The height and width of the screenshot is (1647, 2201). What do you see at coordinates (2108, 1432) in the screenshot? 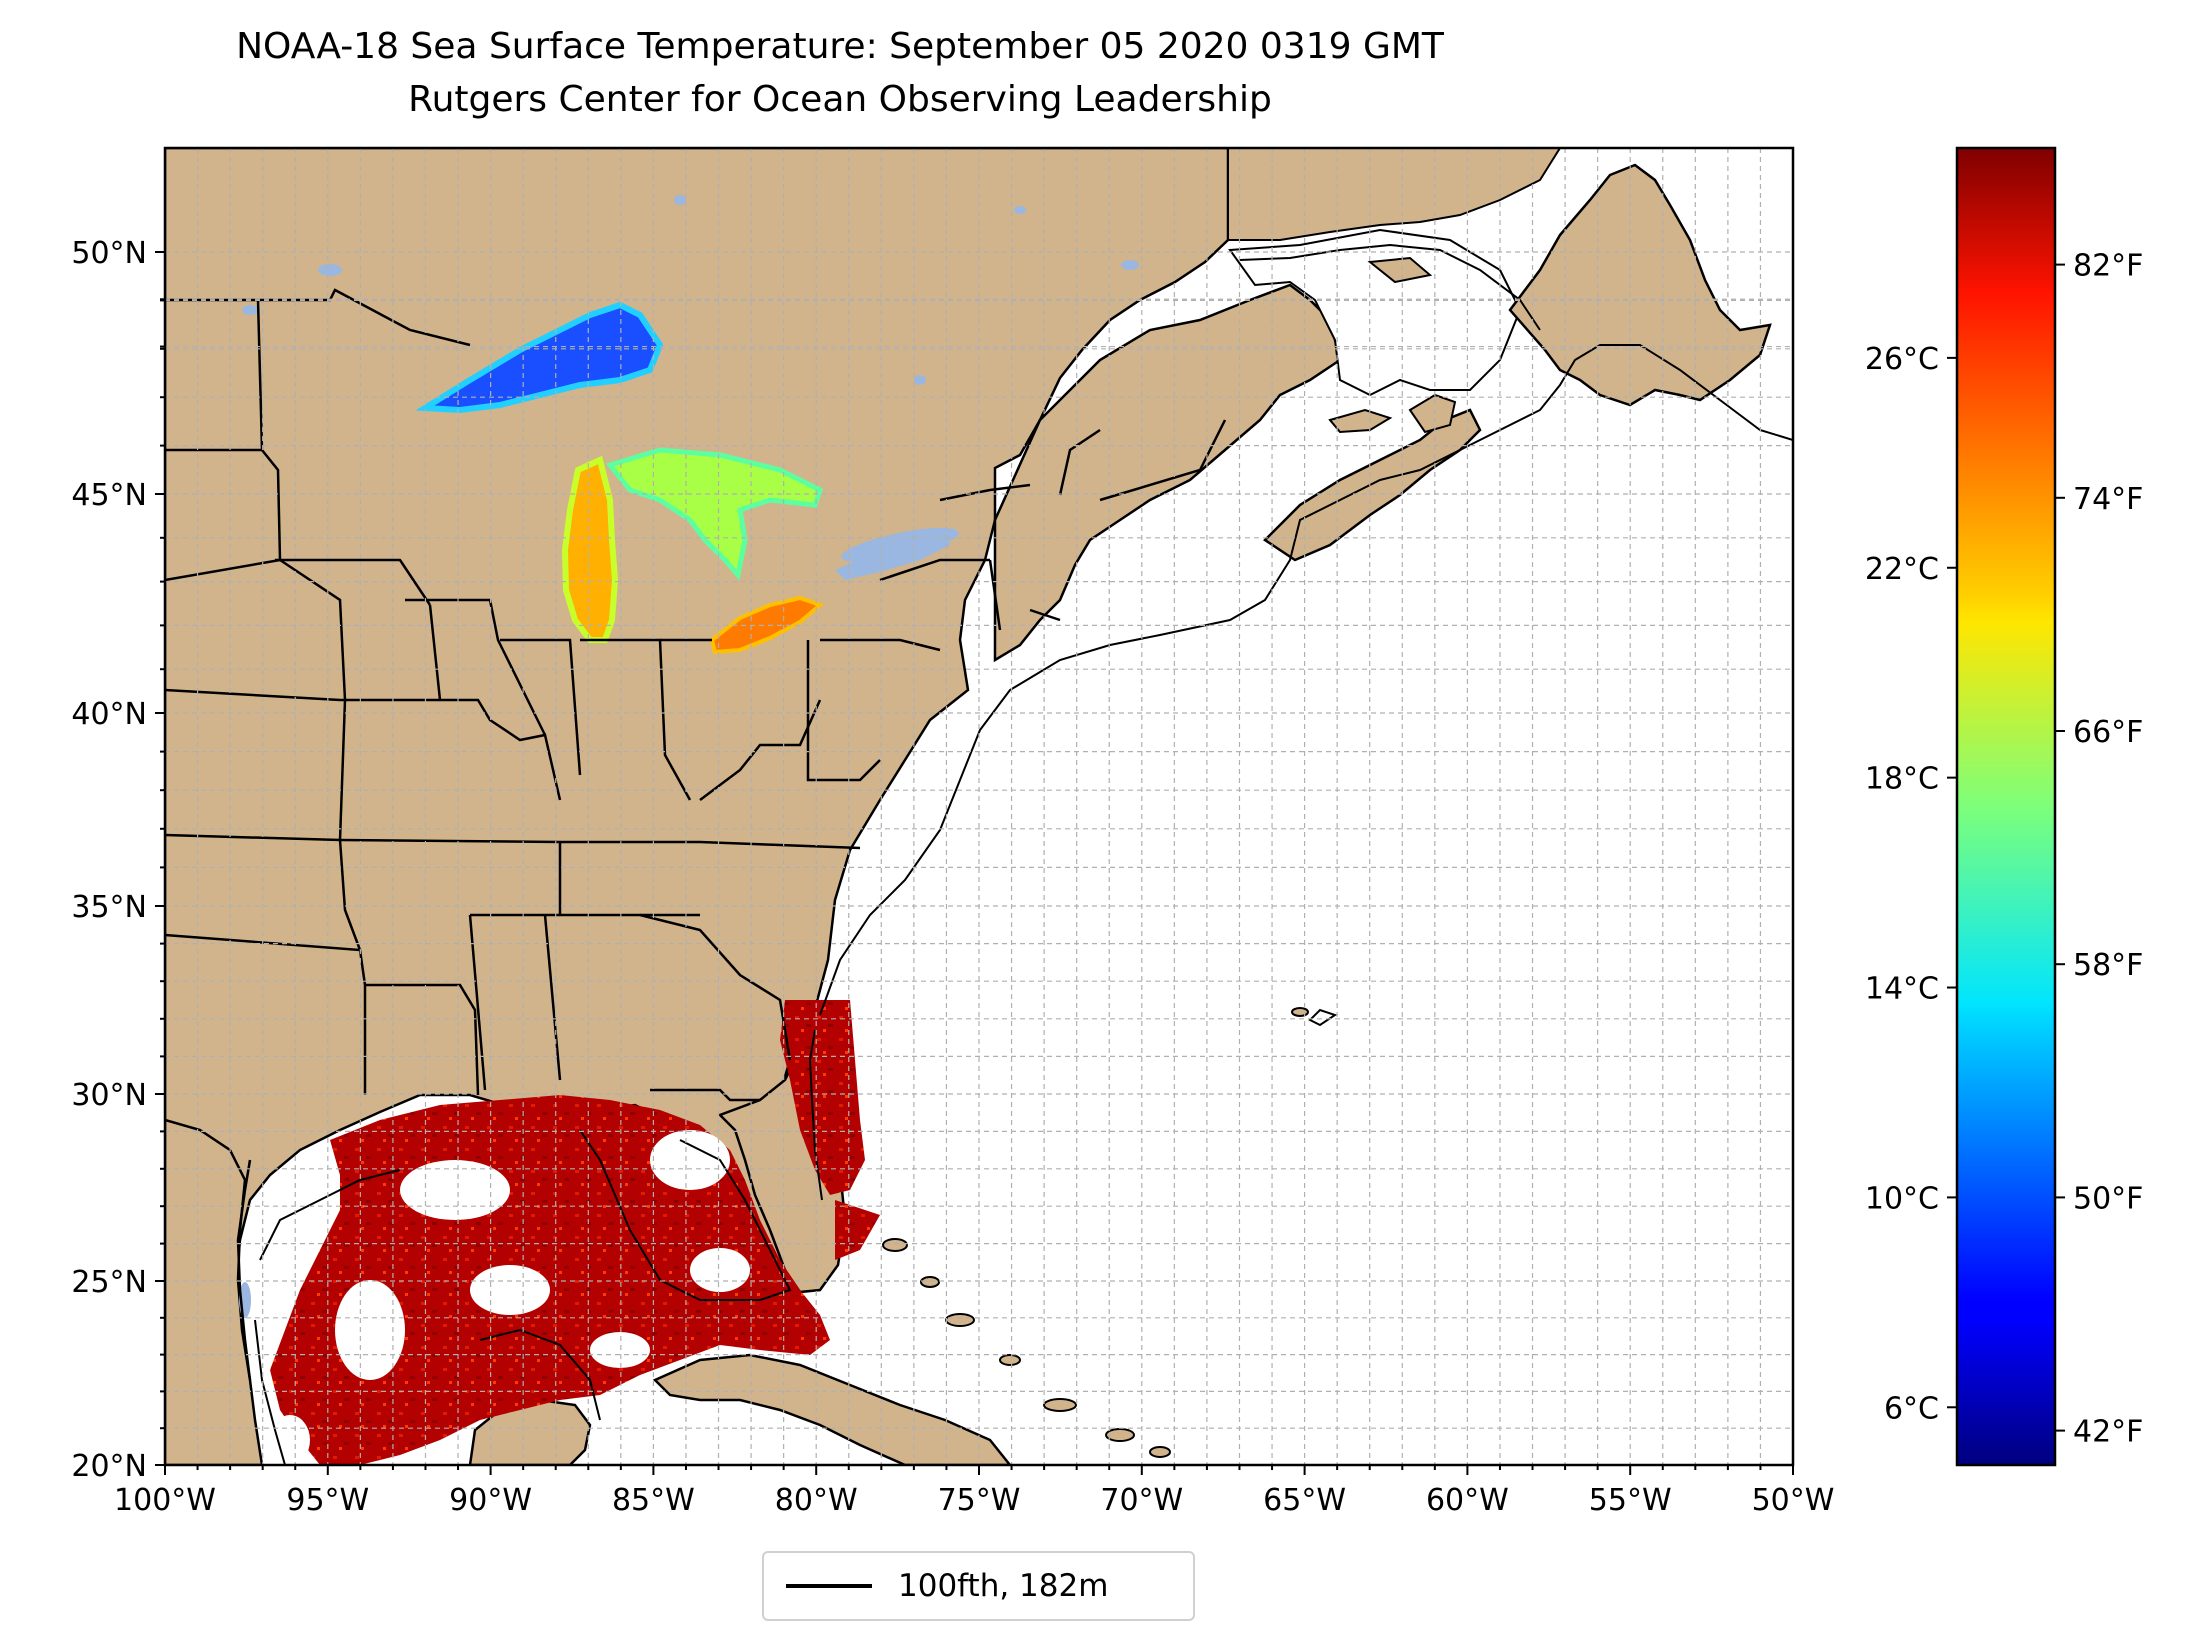
I see `fahrenheit-tick-label: 42°F` at bounding box center [2108, 1432].